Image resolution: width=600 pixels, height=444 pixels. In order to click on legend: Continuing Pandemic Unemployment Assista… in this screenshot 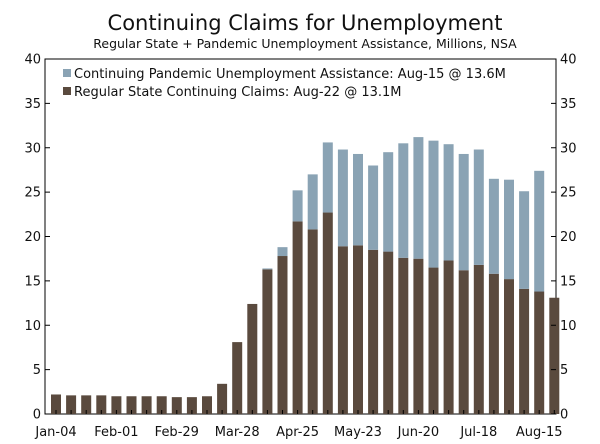, I will do `click(284, 83)`.